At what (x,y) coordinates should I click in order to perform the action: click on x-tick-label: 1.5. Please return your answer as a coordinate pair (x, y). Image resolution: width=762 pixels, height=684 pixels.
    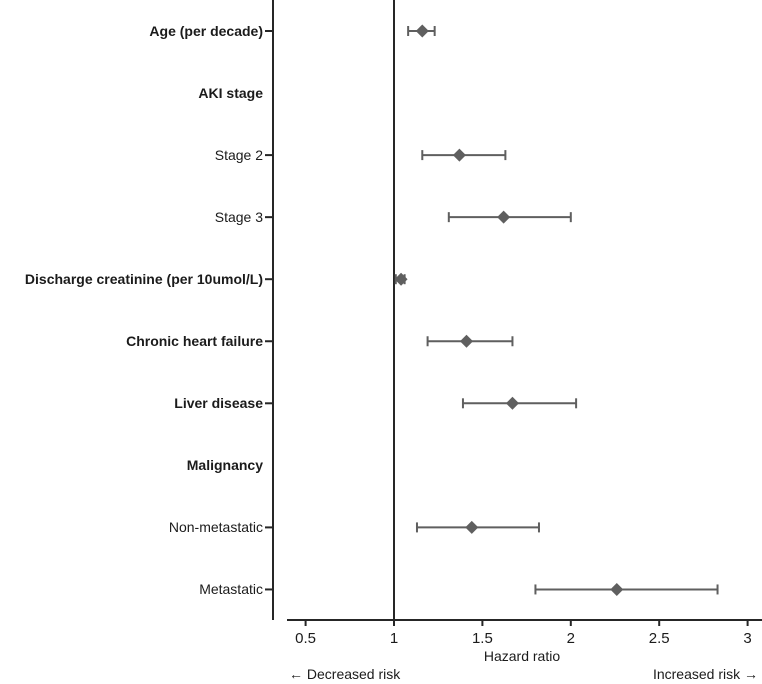
    Looking at the image, I should click on (482, 638).